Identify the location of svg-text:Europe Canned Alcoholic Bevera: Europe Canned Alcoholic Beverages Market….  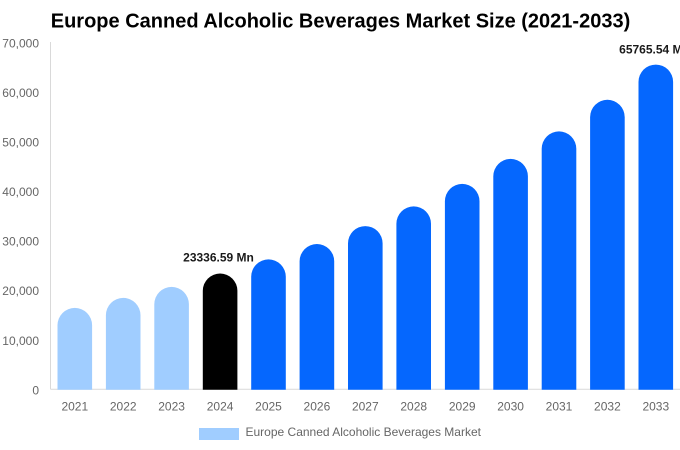
(340, 22).